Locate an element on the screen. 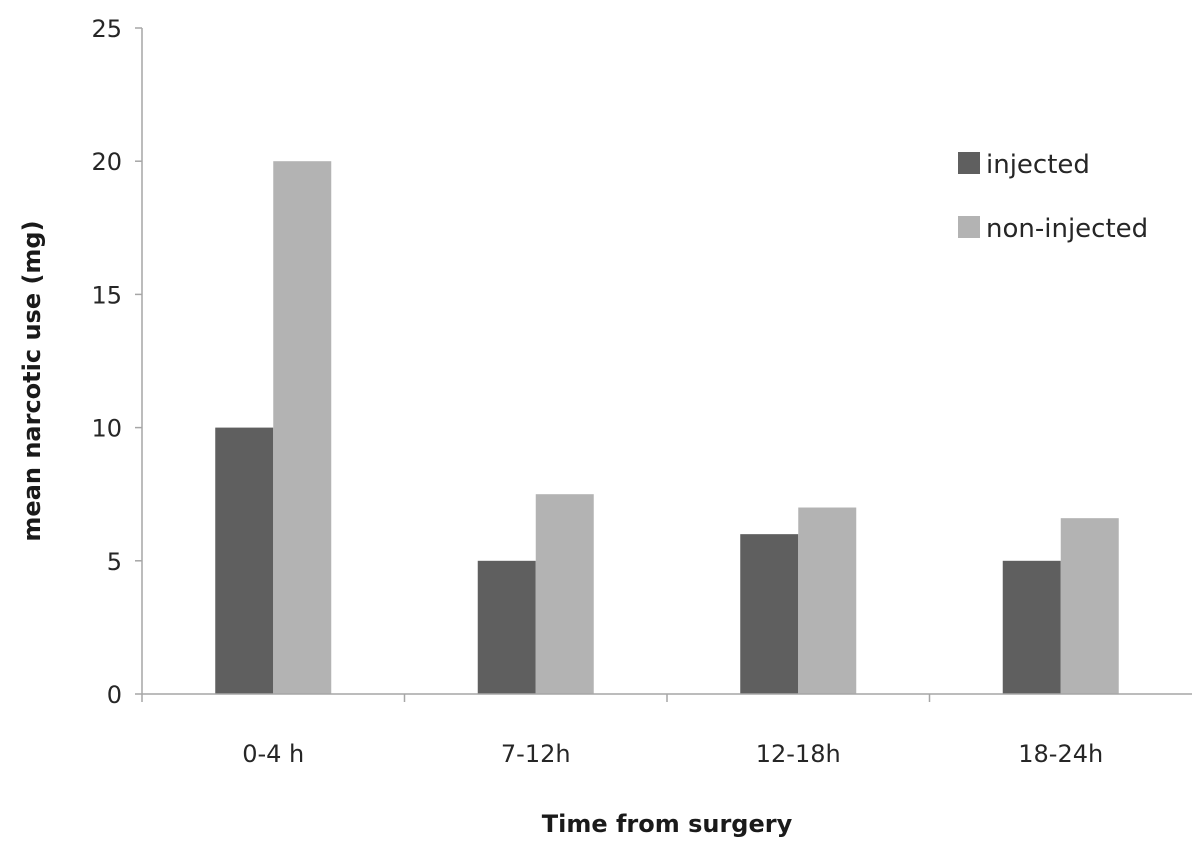 This screenshot has height=843, width=1192. x-tick-label: 18-24h is located at coordinates (1060, 754).